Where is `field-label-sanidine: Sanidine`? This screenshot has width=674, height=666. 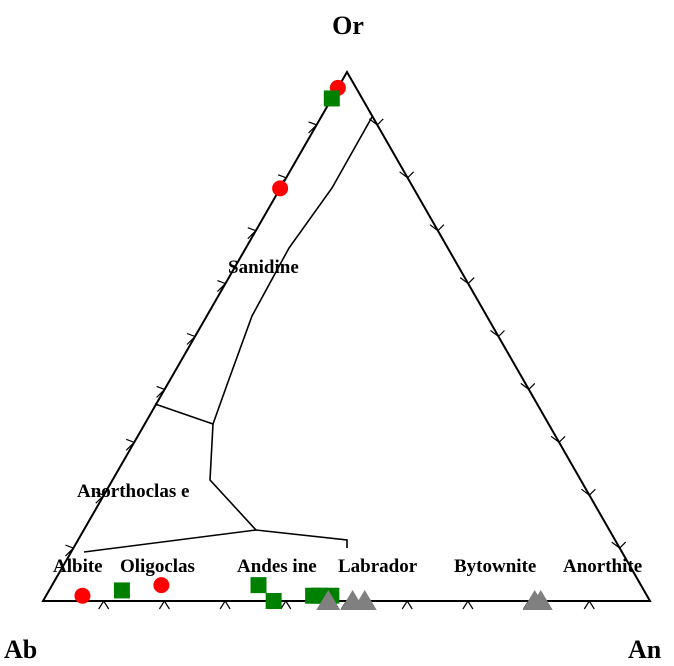
field-label-sanidine: Sanidine is located at coordinates (263, 267).